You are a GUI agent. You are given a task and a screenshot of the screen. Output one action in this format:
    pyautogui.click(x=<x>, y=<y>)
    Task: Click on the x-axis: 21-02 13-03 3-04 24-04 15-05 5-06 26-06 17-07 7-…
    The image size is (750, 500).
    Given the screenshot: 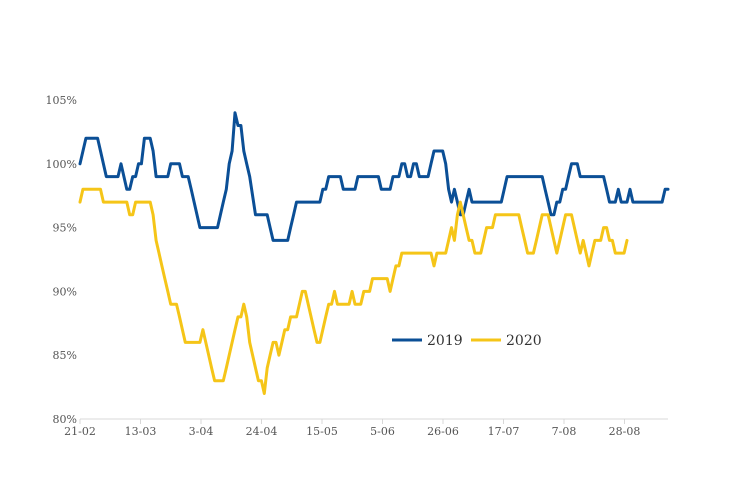 What is the action you would take?
    pyautogui.click(x=366, y=428)
    